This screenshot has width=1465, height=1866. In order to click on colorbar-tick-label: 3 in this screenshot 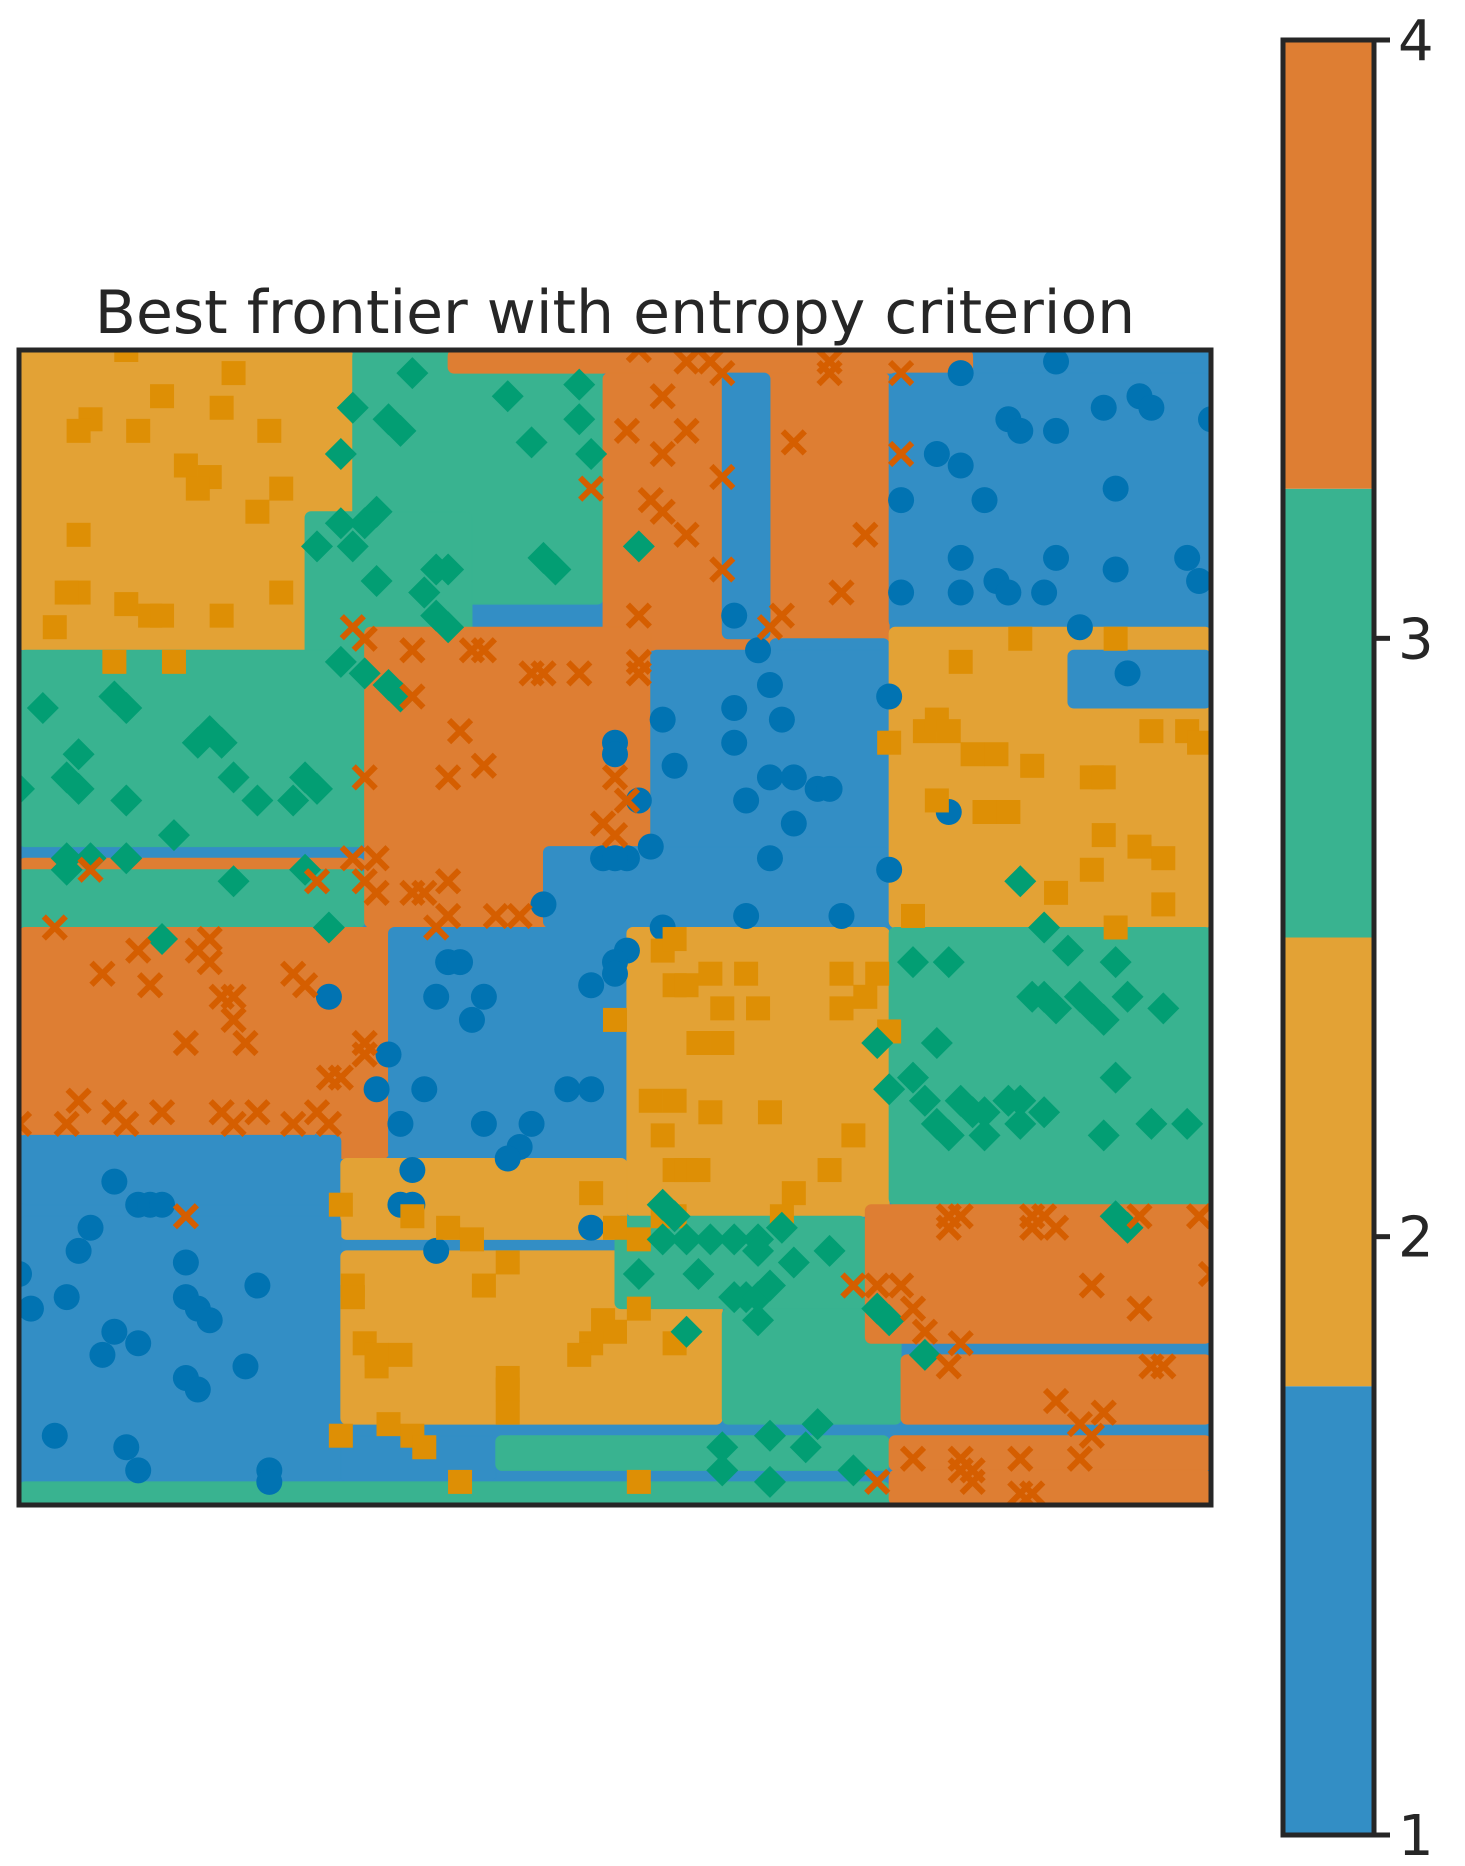, I will do `click(1416, 639)`.